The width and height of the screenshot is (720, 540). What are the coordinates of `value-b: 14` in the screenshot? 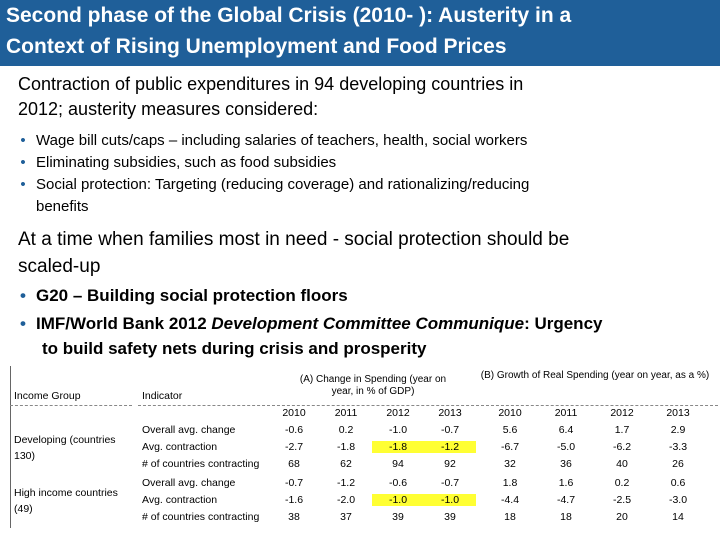 It's located at (678, 517).